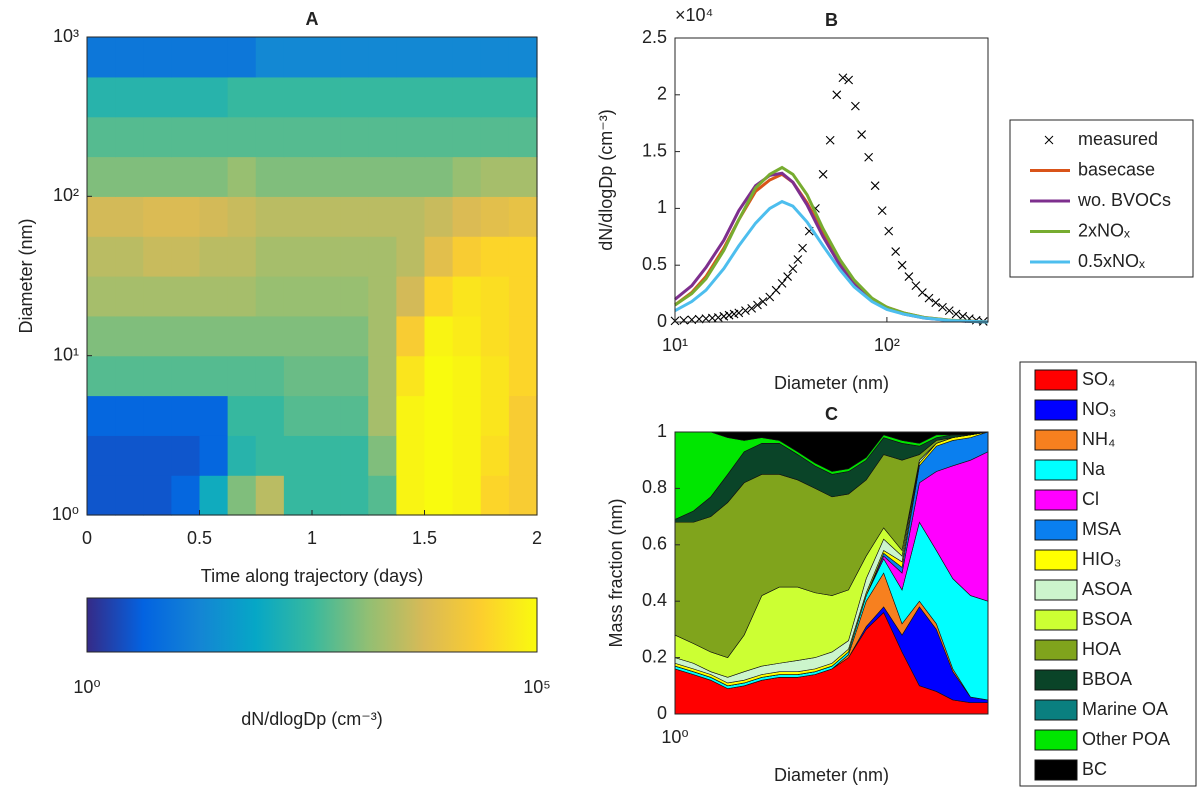  What do you see at coordinates (87, 538) in the screenshot?
I see `x-tick-label: 0` at bounding box center [87, 538].